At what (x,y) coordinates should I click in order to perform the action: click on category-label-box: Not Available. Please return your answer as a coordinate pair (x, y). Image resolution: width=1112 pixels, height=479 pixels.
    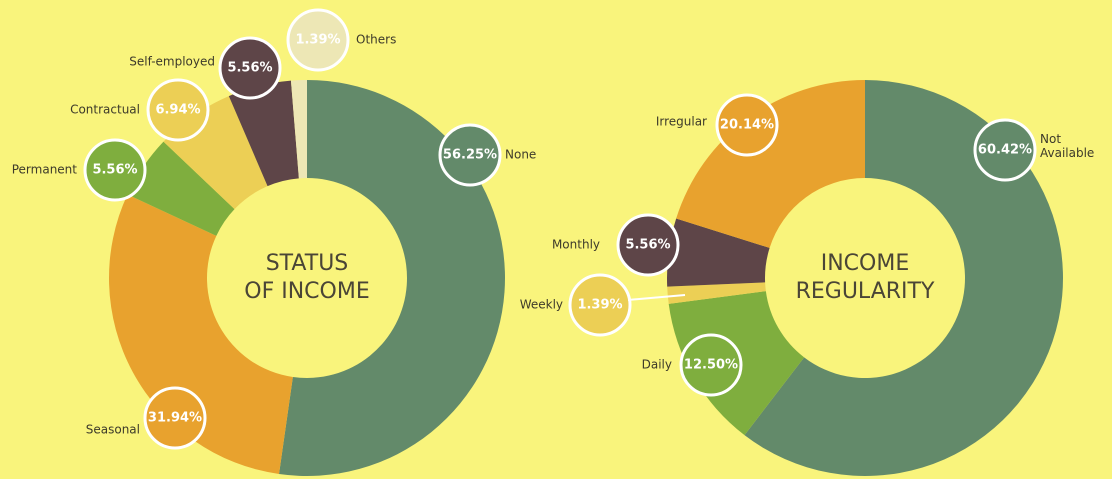
    Looking at the image, I should click on (1067, 146).